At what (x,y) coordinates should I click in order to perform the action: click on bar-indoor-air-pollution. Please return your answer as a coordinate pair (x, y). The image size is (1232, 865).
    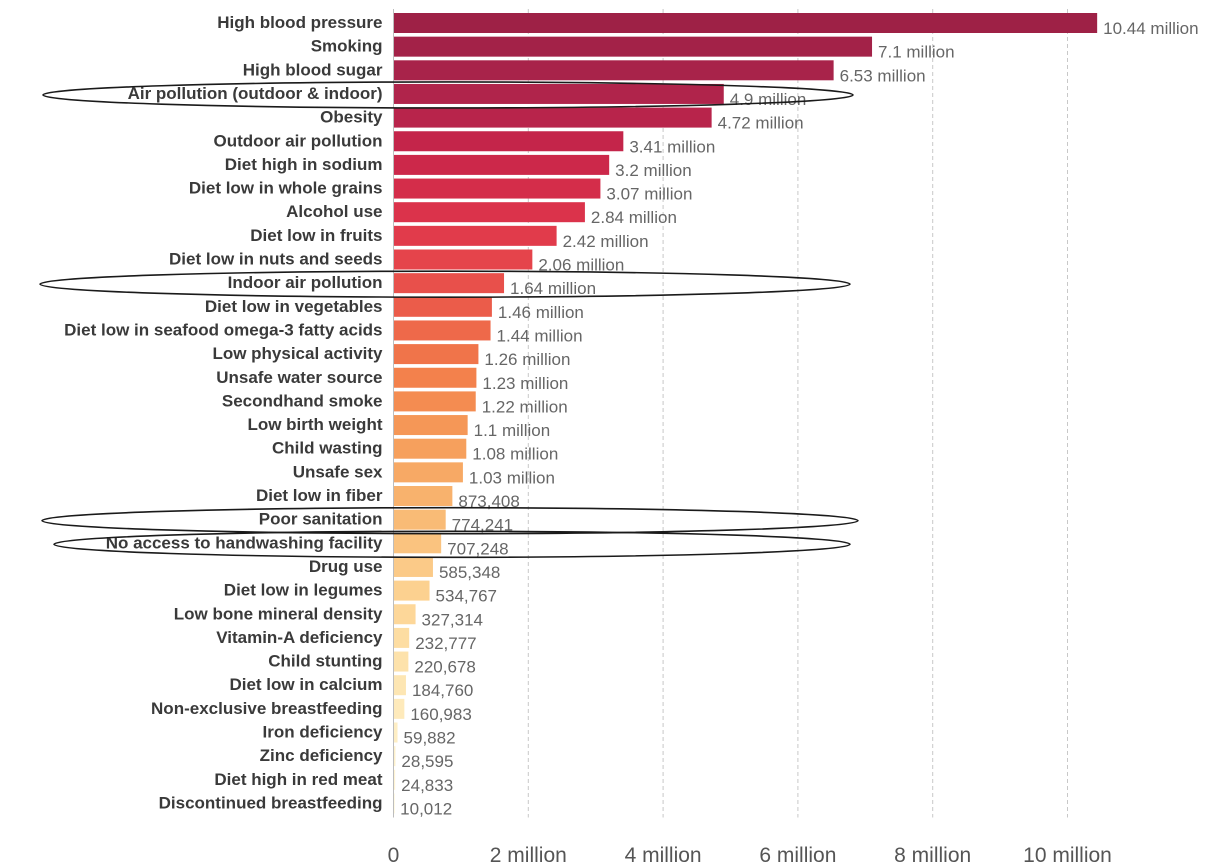
    Looking at the image, I should click on (449, 283).